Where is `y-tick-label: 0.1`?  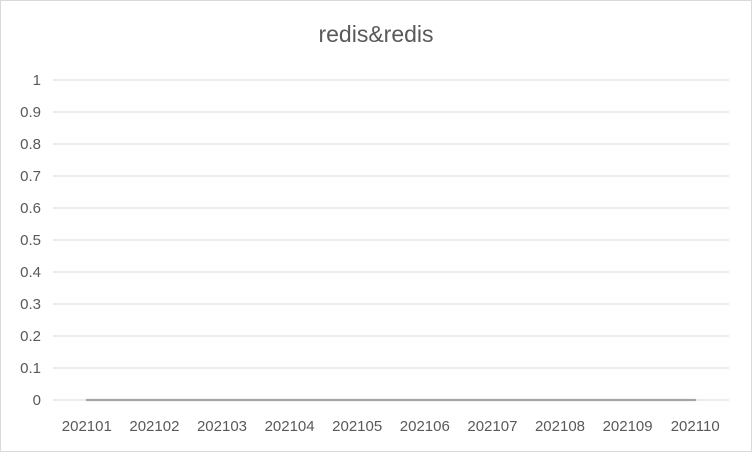
y-tick-label: 0.1 is located at coordinates (30, 368).